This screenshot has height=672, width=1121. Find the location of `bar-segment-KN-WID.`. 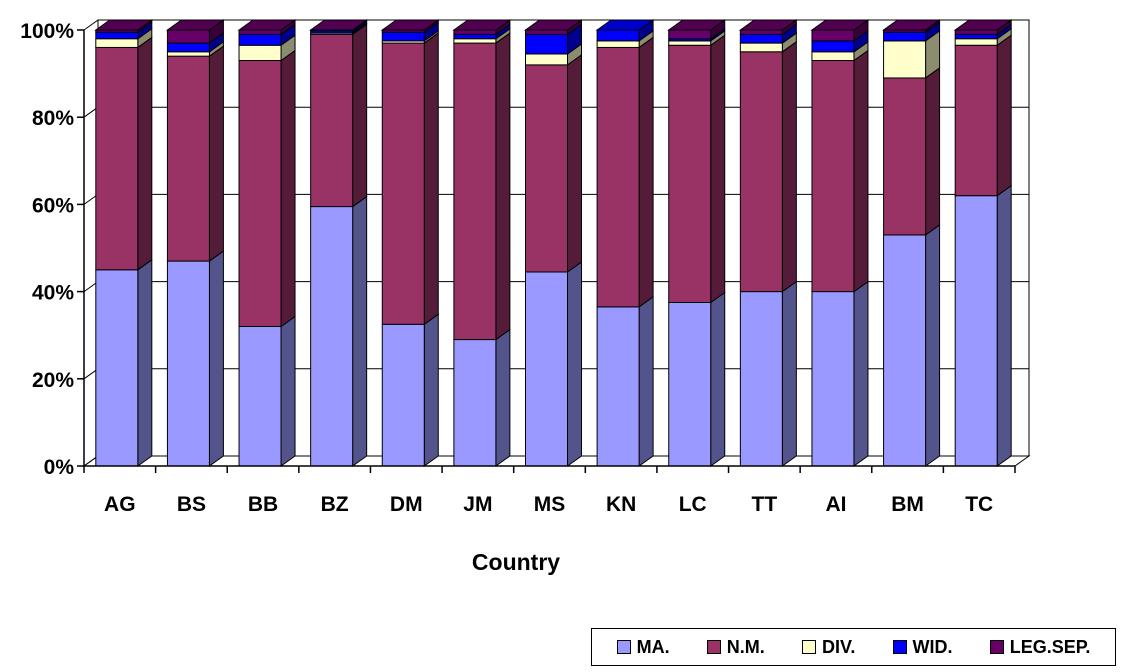

bar-segment-KN-WID. is located at coordinates (625, 30).